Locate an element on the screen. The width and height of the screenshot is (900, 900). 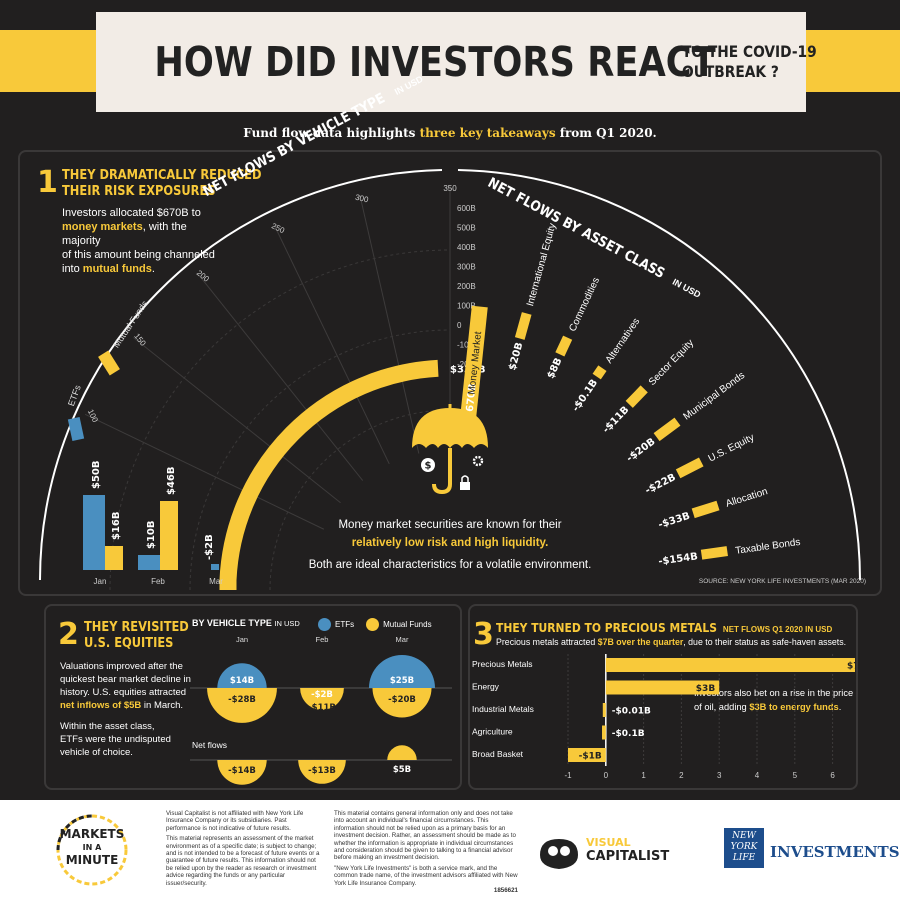
metals-bar-precious-metals is located at coordinates (730, 665).